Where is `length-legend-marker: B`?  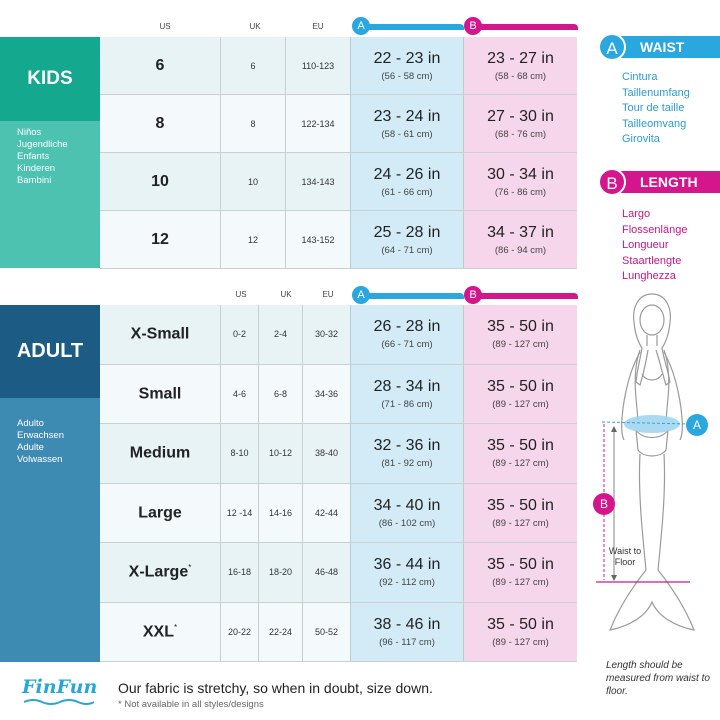 length-legend-marker: B is located at coordinates (612, 182).